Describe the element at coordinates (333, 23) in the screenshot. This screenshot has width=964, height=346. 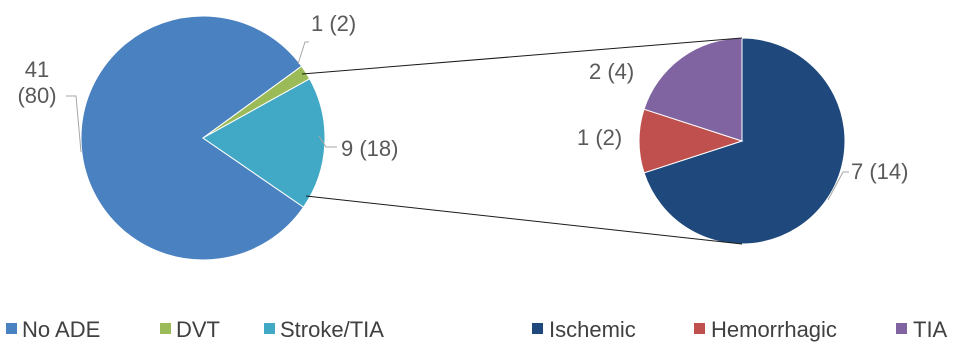
I see `data-label-dvt: 1 (2)` at that location.